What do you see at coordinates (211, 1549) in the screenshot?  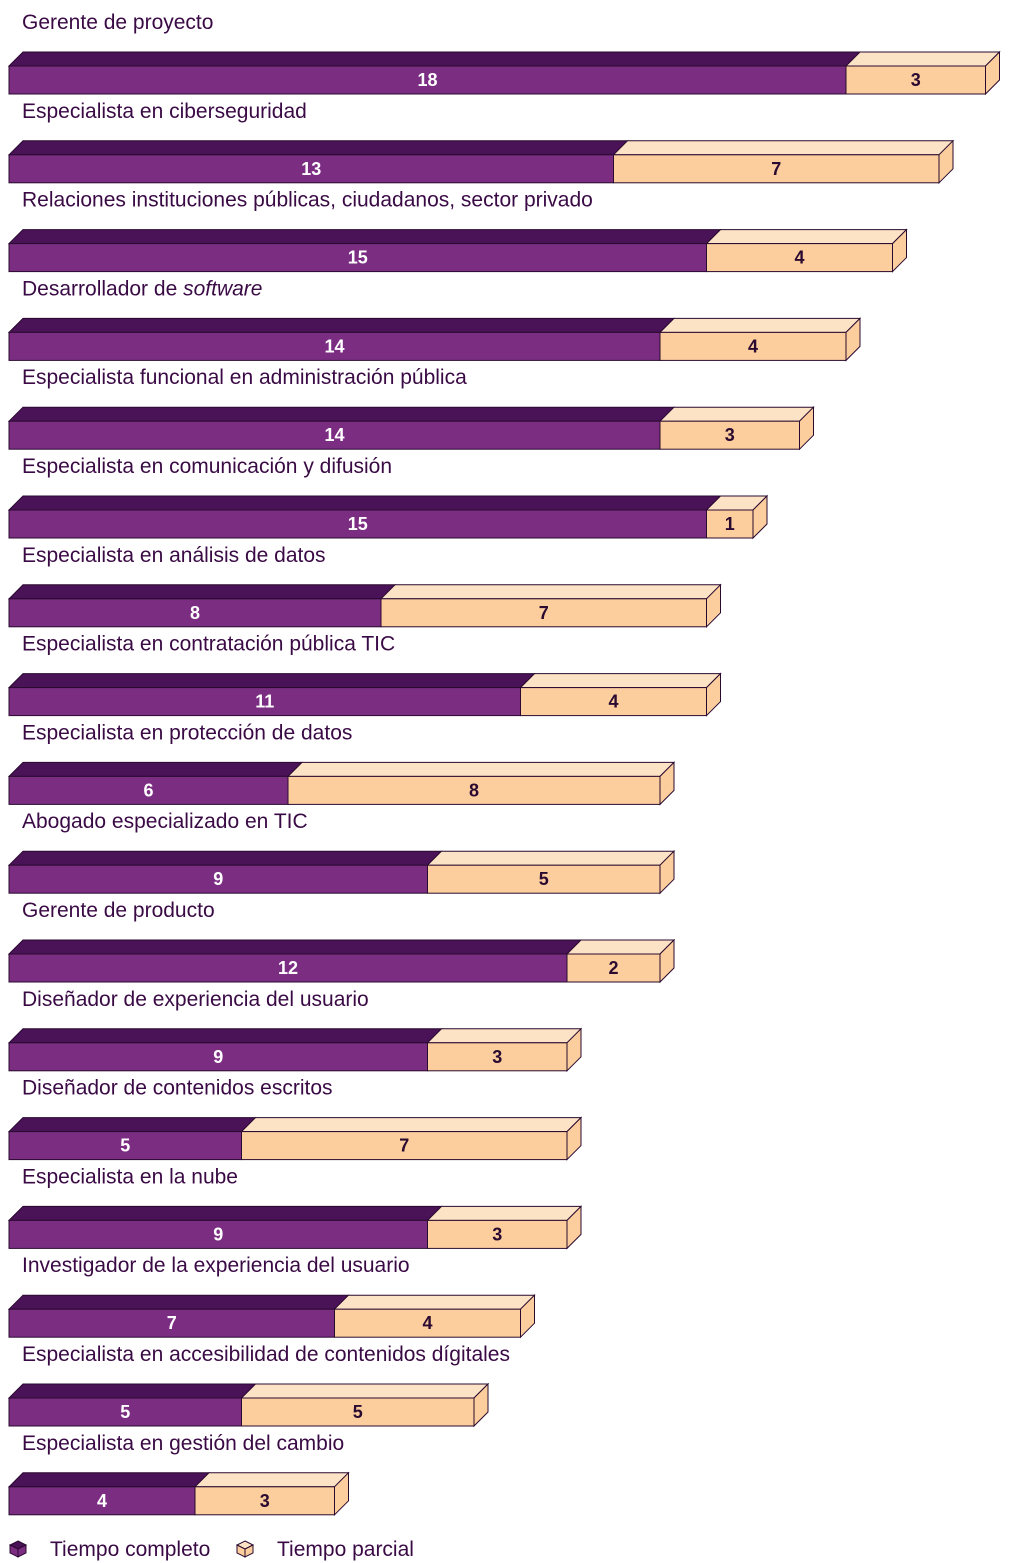 I see `legend: Tiempo completo Tiempo parcial` at bounding box center [211, 1549].